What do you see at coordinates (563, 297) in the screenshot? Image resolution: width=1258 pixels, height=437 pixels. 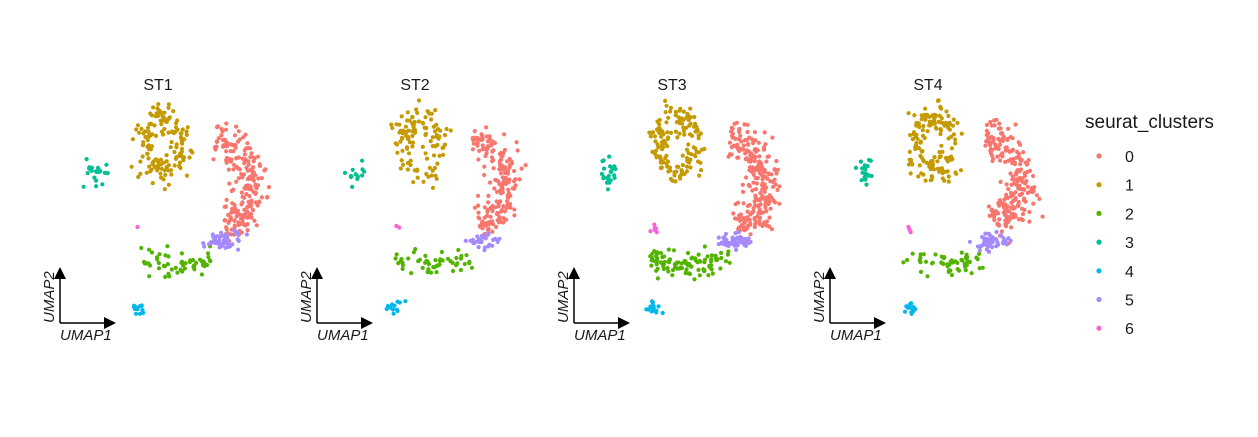 I see `umap2-label-st3: UMAP2` at bounding box center [563, 297].